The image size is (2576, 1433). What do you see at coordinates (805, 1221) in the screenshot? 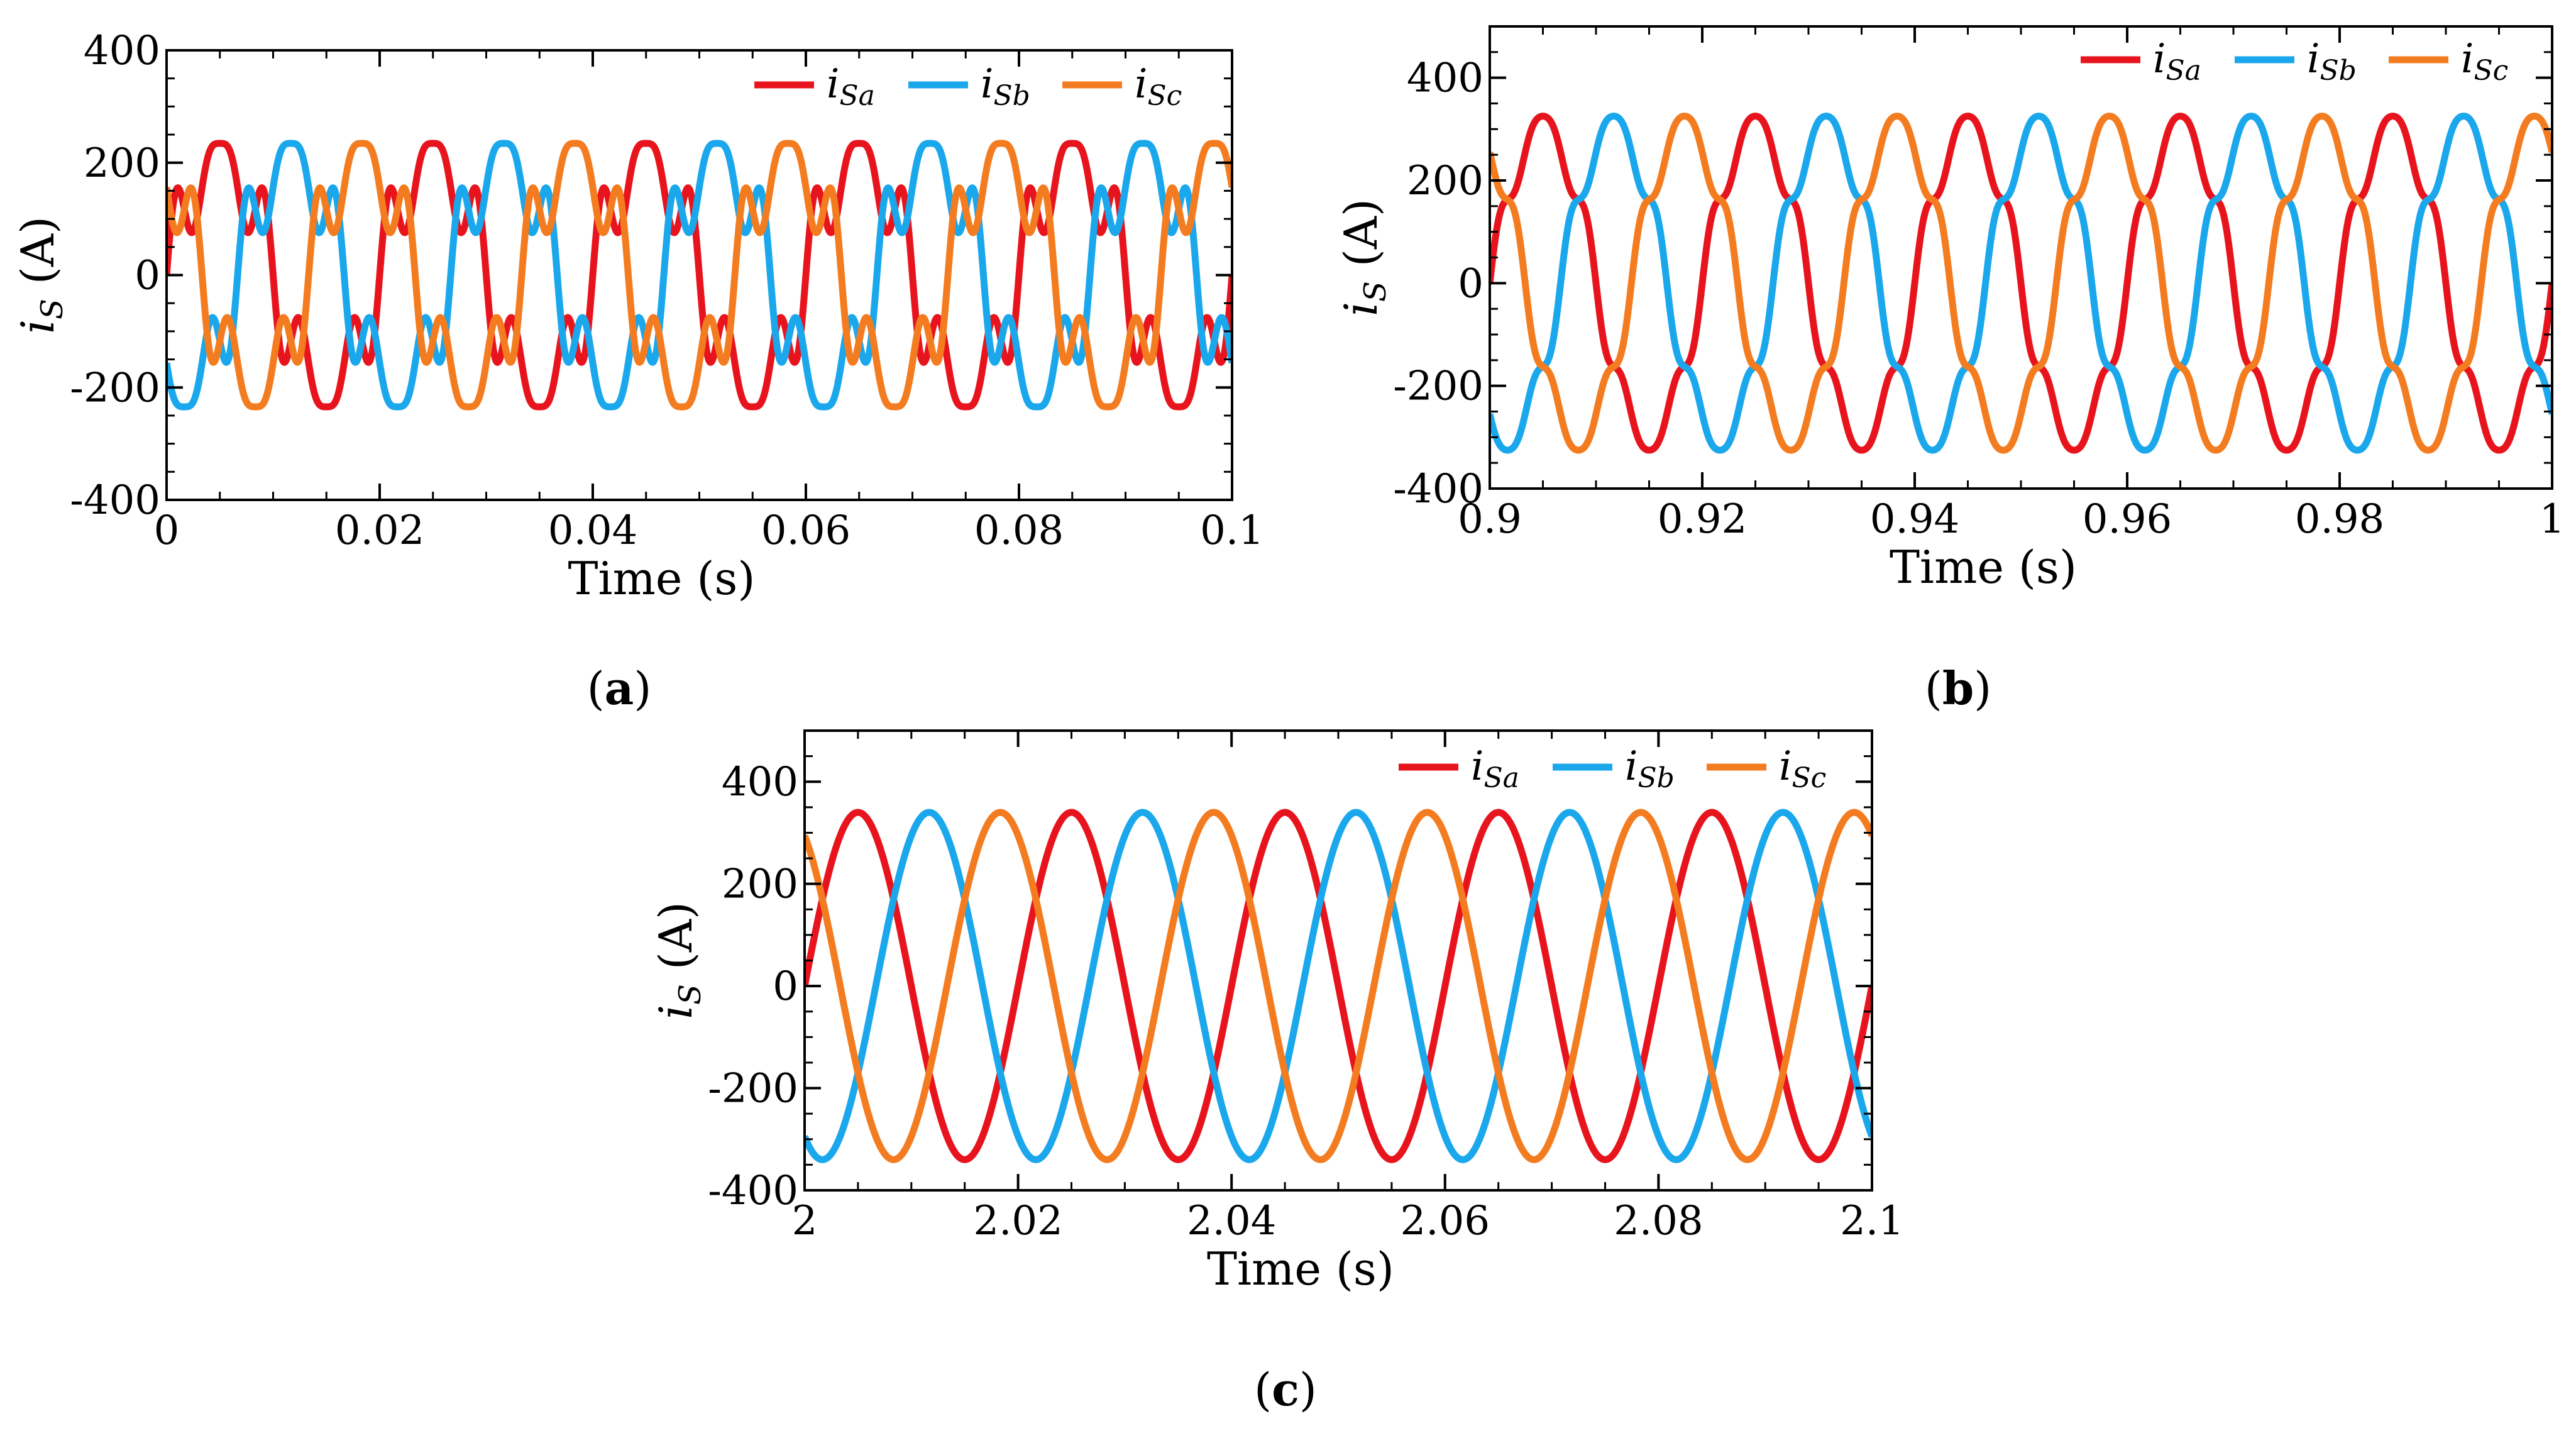
I see `x-tick-label: 2` at bounding box center [805, 1221].